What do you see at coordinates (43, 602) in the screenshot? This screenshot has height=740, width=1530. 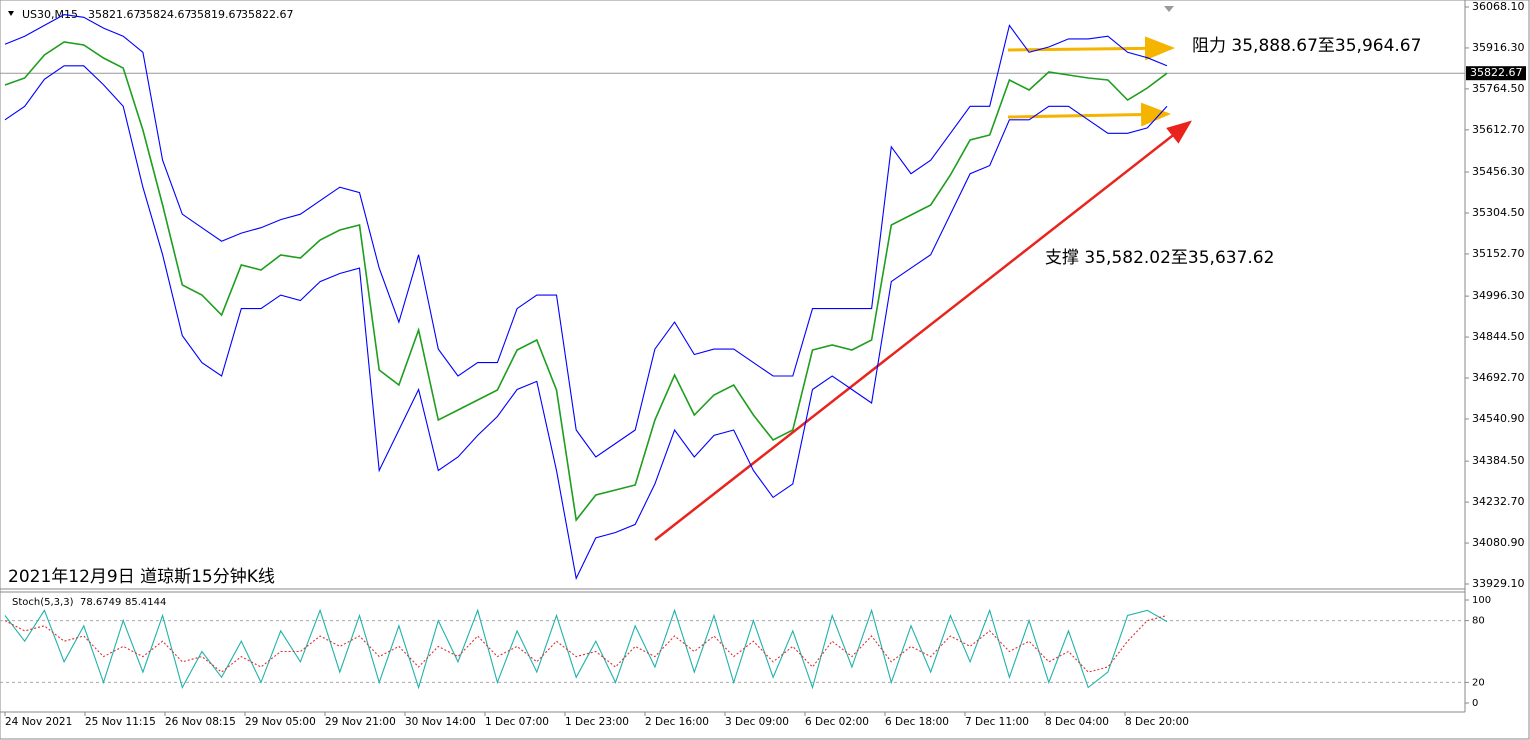 I see `stoch-title: Stoch(5,3,3)` at bounding box center [43, 602].